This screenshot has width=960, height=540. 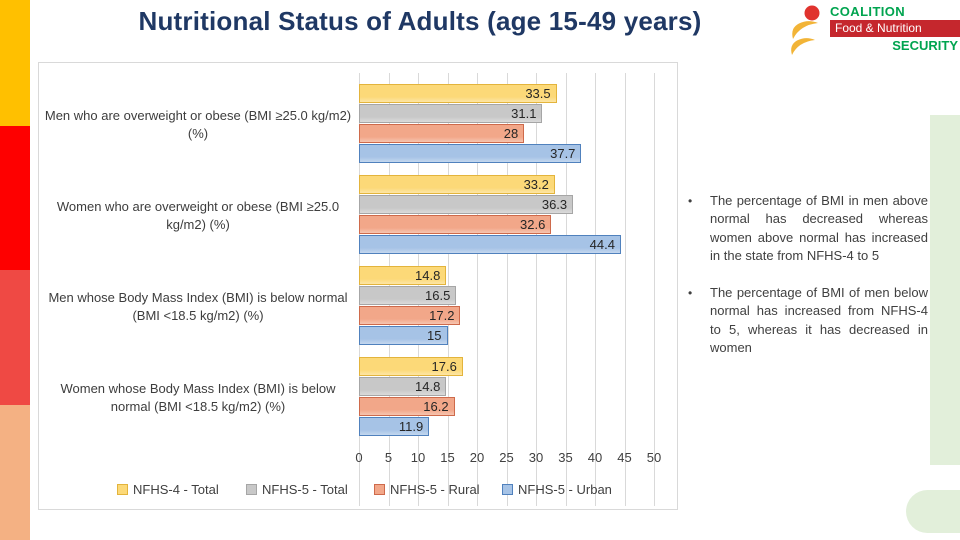 I want to click on x-tick-label: 50, so click(x=654, y=457).